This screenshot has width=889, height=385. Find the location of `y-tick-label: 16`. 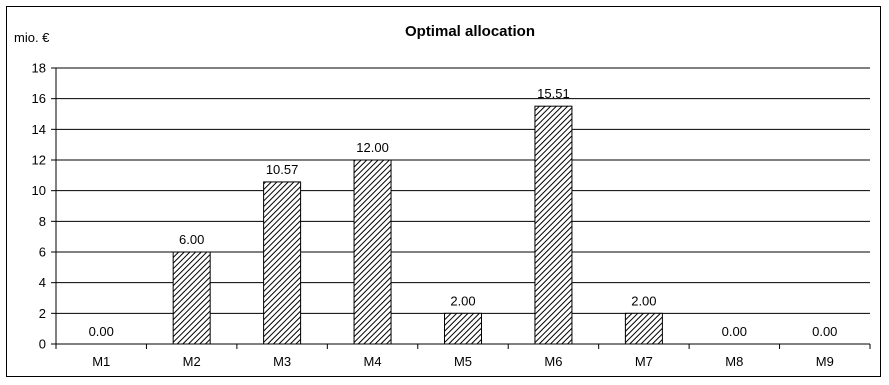

y-tick-label: 16 is located at coordinates (39, 98).